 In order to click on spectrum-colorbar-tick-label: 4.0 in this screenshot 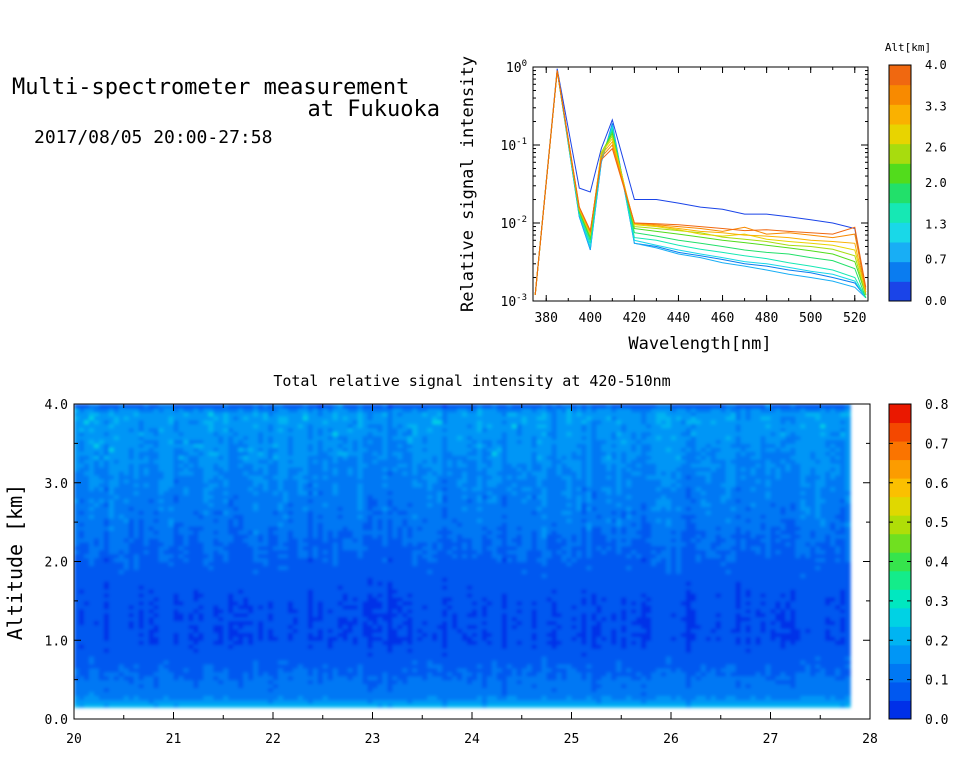, I will do `click(936, 65)`.